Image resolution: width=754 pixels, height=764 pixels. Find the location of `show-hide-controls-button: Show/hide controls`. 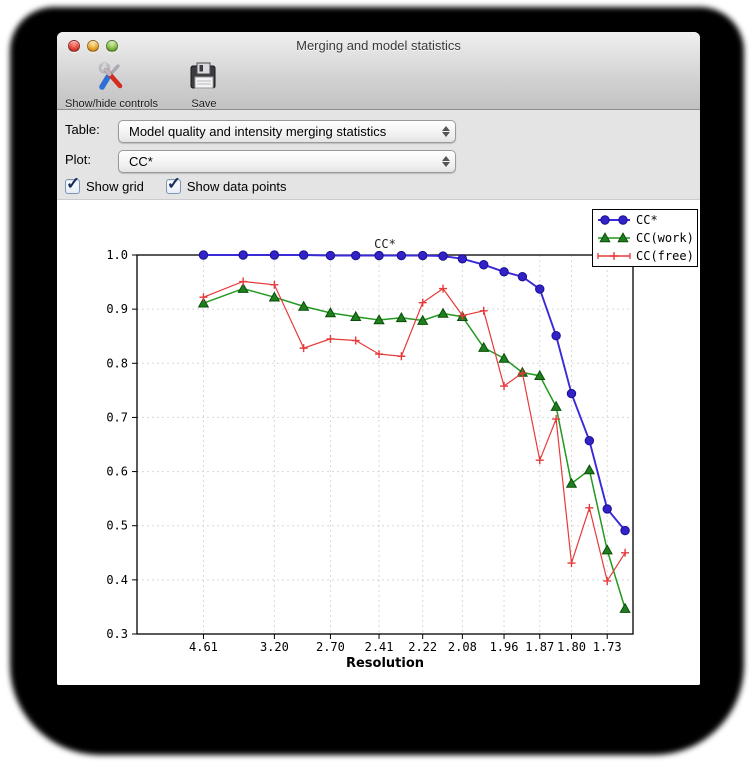

show-hide-controls-button: Show/hide controls is located at coordinates (111, 85).